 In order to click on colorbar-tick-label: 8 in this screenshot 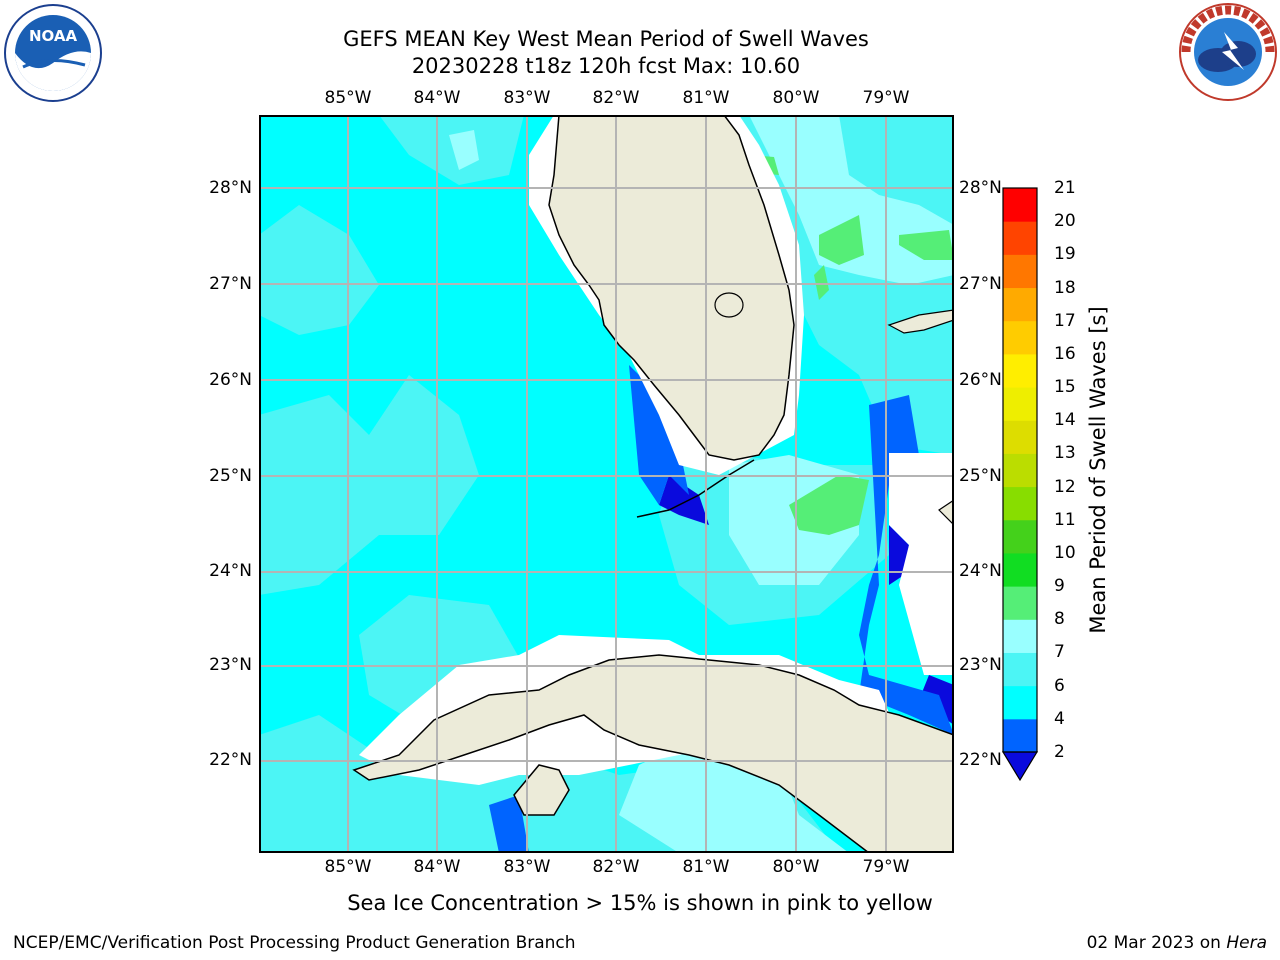, I will do `click(1059, 619)`.